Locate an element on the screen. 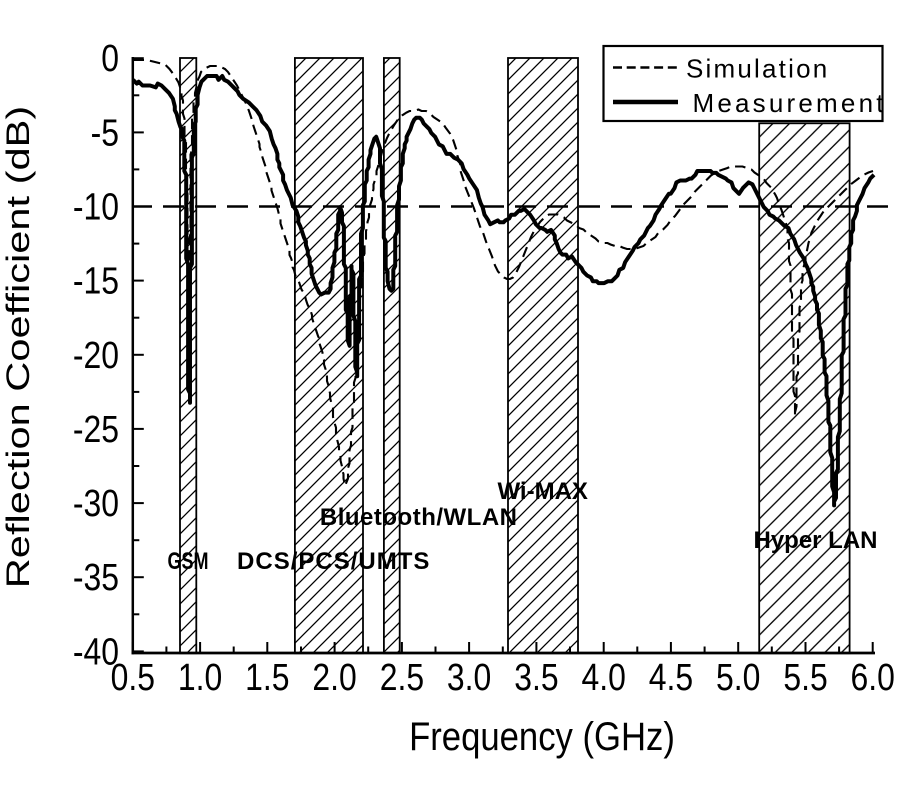 This screenshot has height=800, width=900. svg-text: -35 is located at coordinates (96, 578).